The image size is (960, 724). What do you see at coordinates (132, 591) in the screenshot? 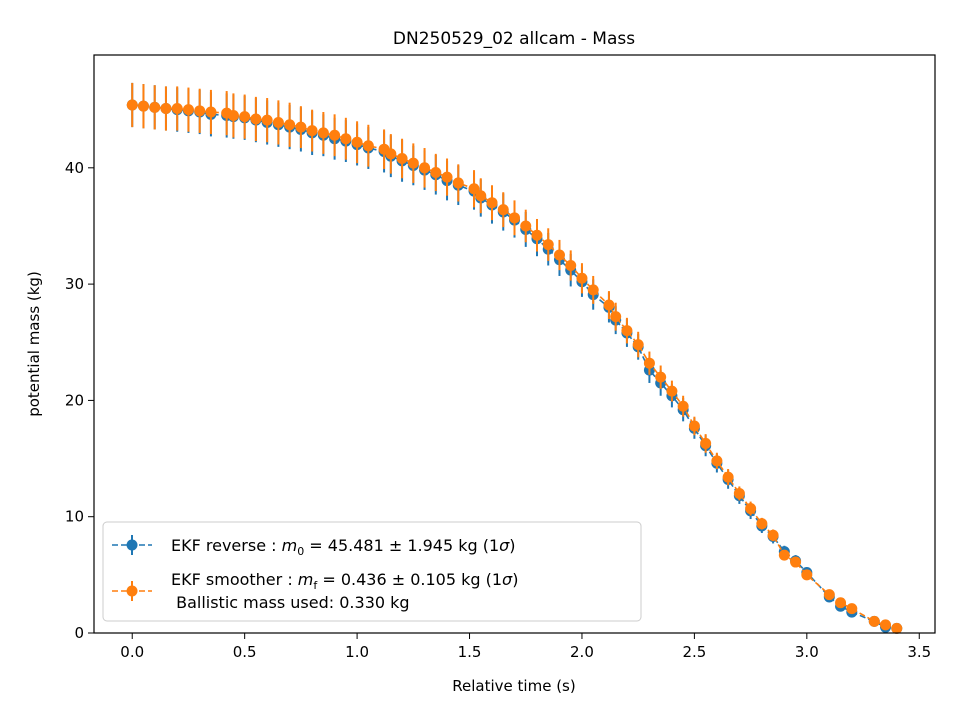
I see `legend-marker-smoother` at bounding box center [132, 591].